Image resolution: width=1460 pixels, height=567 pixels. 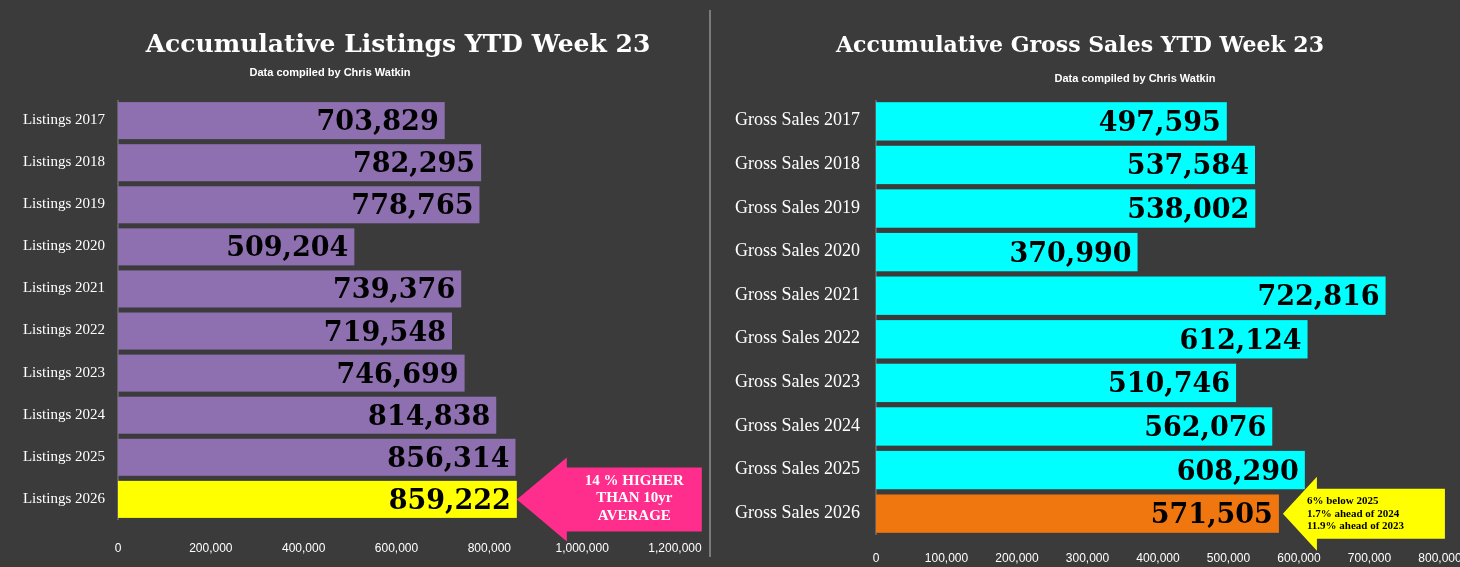 What do you see at coordinates (63, 161) in the screenshot?
I see `y-tick-label: Listings 2018` at bounding box center [63, 161].